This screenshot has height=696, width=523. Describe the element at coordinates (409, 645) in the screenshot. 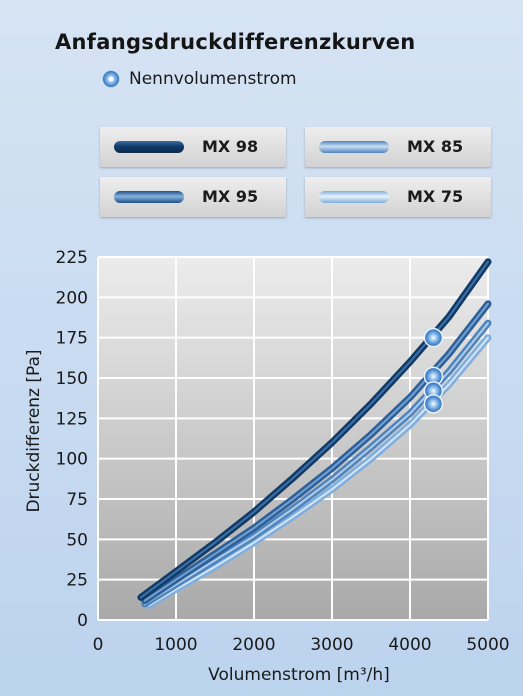

I see `x-tick-label: 4000` at that location.